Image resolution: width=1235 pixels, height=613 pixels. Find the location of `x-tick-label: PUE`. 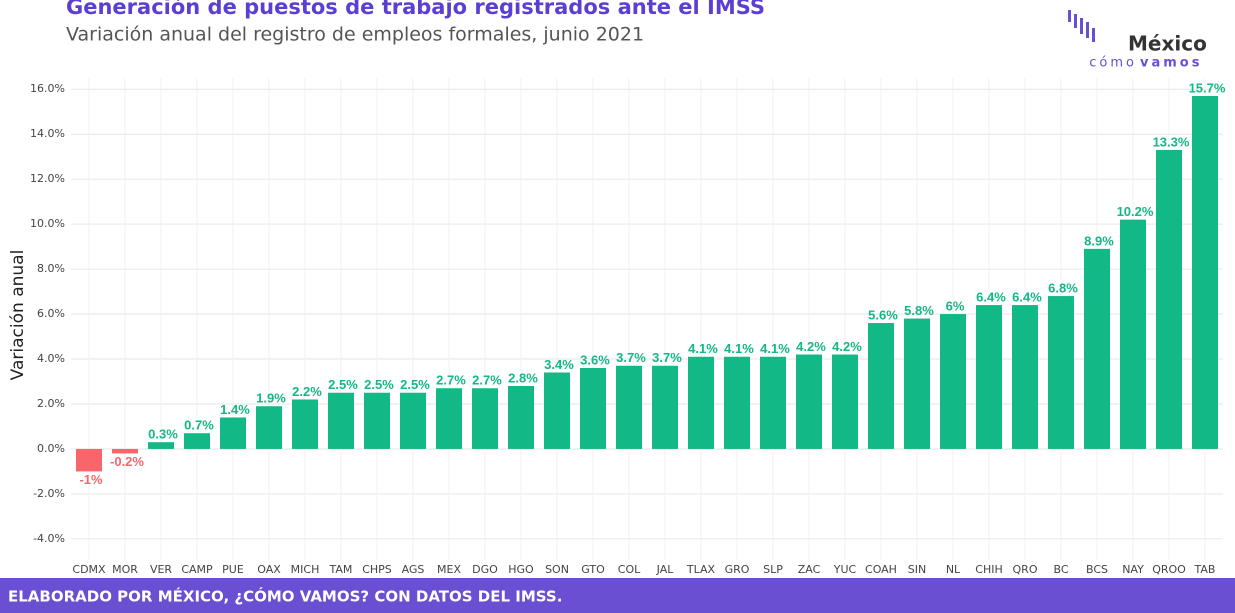

x-tick-label: PUE is located at coordinates (233, 569).